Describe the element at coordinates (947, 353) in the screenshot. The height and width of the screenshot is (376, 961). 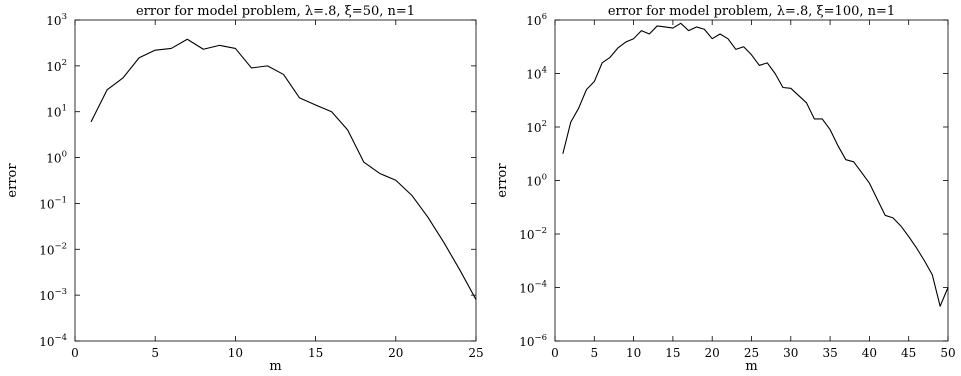
I see `x-tick-label: 50` at that location.